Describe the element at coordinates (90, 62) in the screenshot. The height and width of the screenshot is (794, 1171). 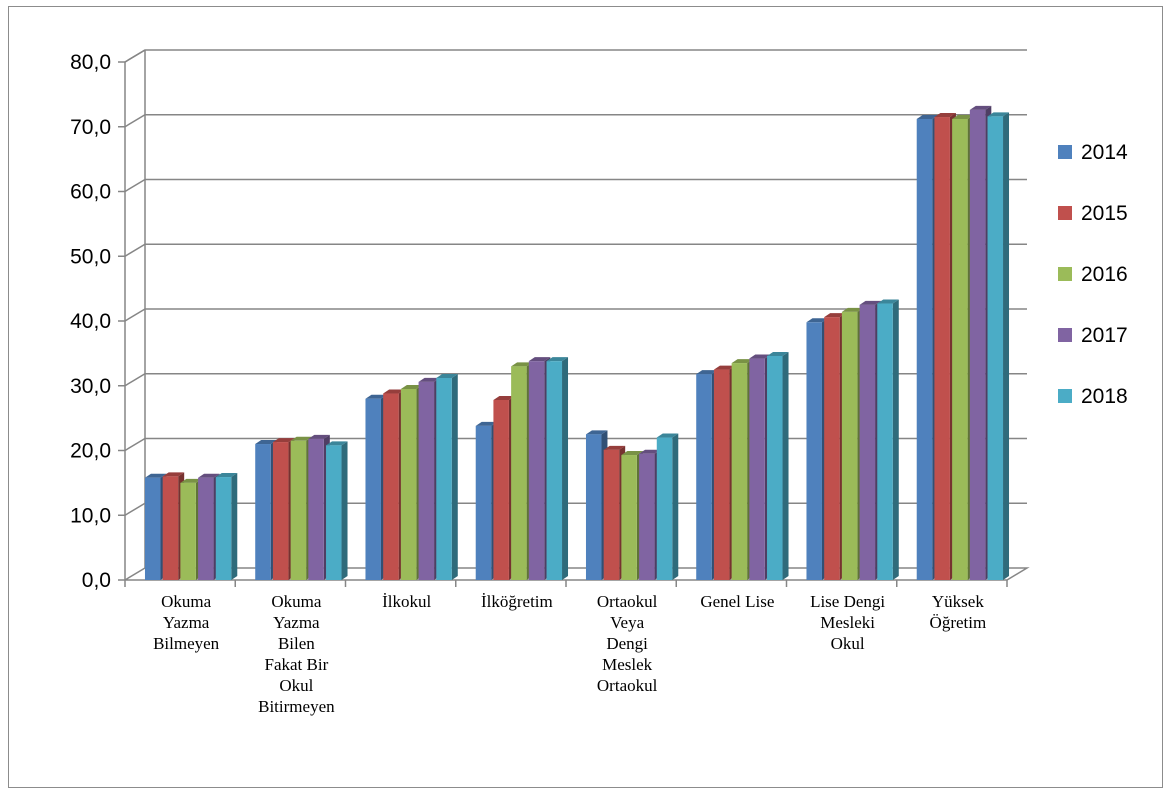
I see `y-tick-label: 80,0` at that location.